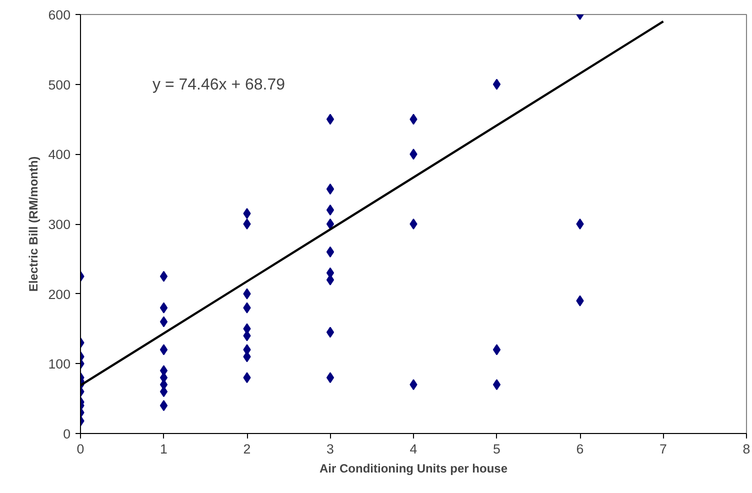  I want to click on y-tick-label: 100, so click(59, 364).